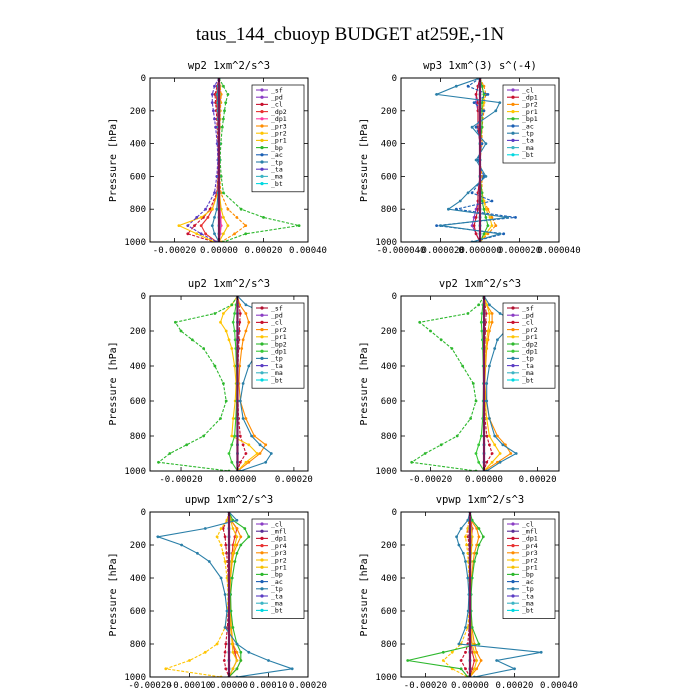 This screenshot has width=700, height=700. Describe the element at coordinates (279, 532) in the screenshot. I see `legend-label: _mfl` at that location.